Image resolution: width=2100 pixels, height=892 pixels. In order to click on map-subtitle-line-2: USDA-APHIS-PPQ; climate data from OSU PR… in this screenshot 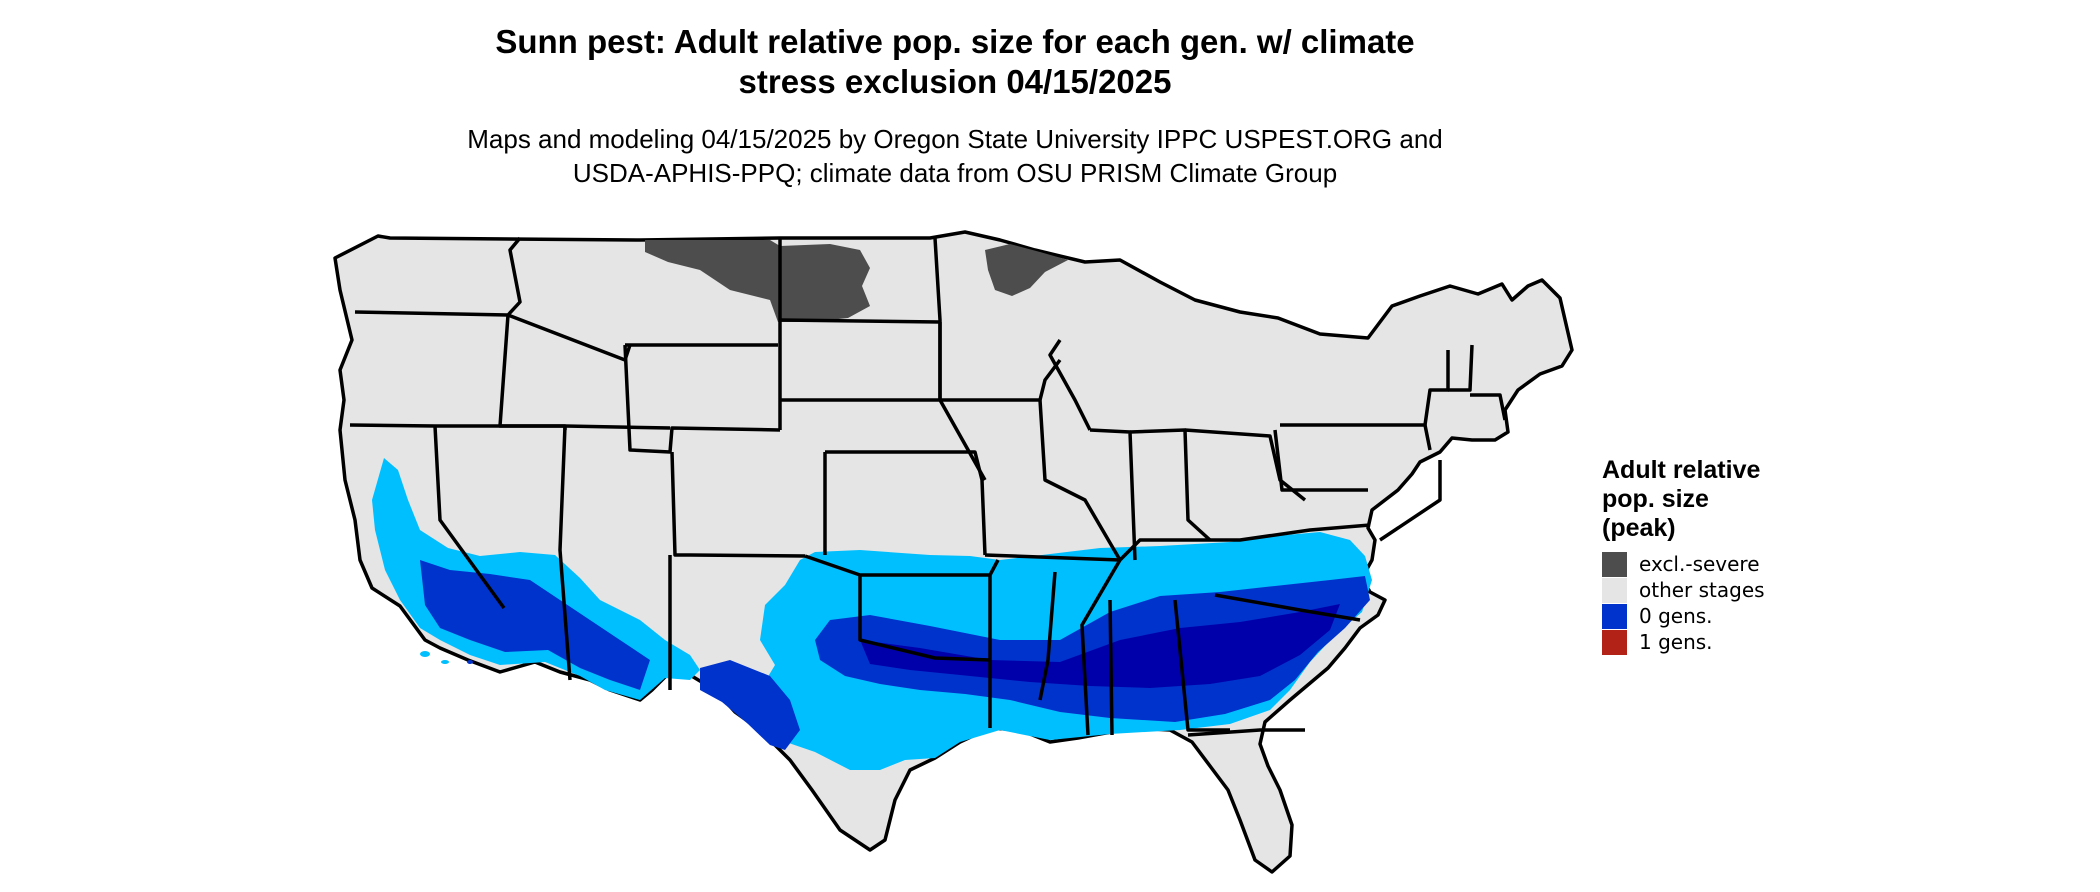, I will do `click(955, 173)`.